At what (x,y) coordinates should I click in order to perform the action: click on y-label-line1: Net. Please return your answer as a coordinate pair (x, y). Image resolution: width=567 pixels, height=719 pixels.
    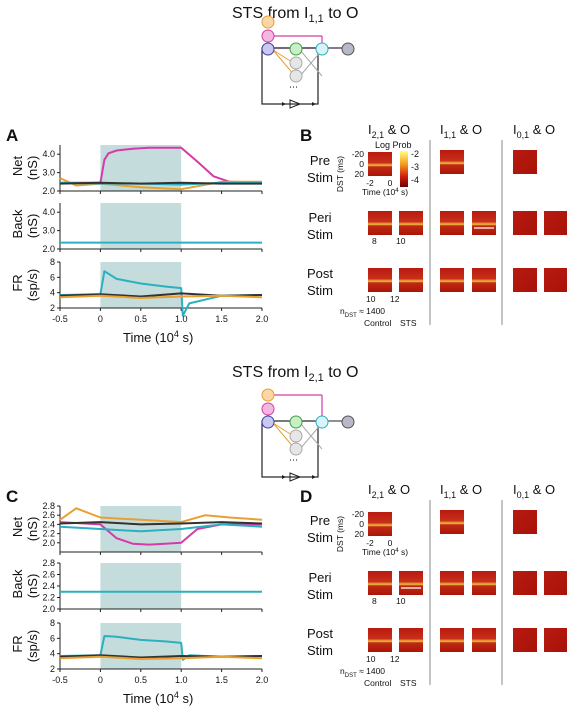
    Looking at the image, I should click on (17, 526).